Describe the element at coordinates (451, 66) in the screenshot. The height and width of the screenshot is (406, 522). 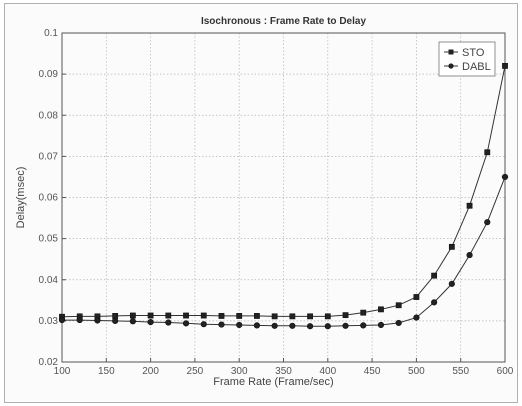
I see `legend-marker-circle` at that location.